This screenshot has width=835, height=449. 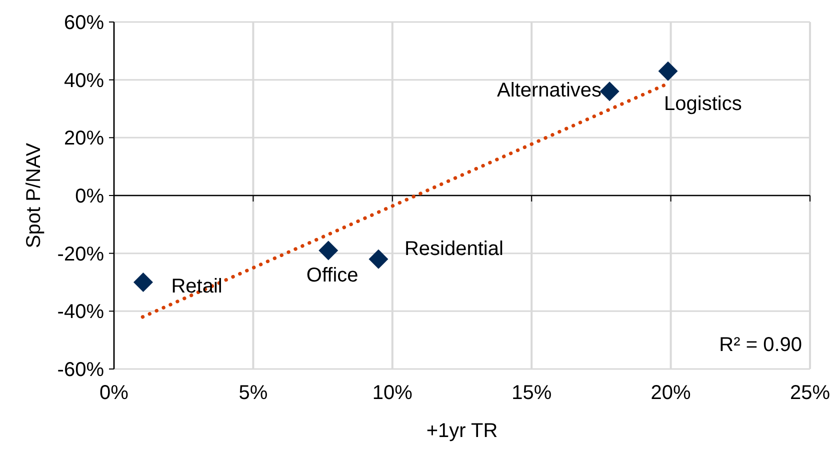 What do you see at coordinates (532, 393) in the screenshot?
I see `x-tick-label: 15%` at bounding box center [532, 393].